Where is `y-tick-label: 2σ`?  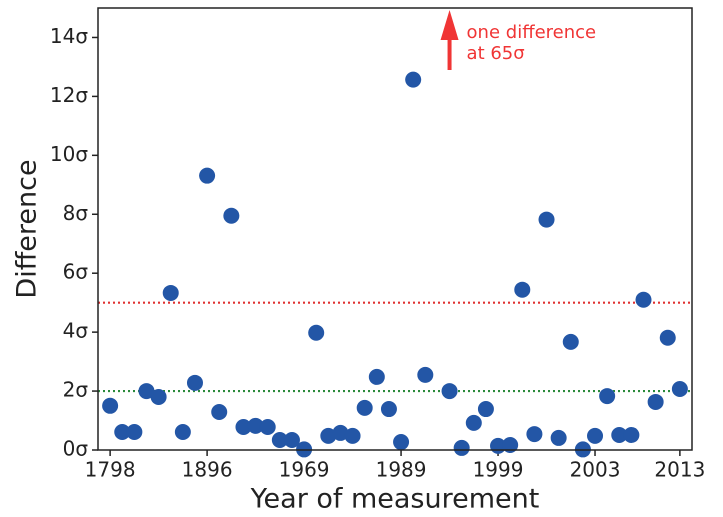
y-tick-label: 2σ is located at coordinates (76, 390).